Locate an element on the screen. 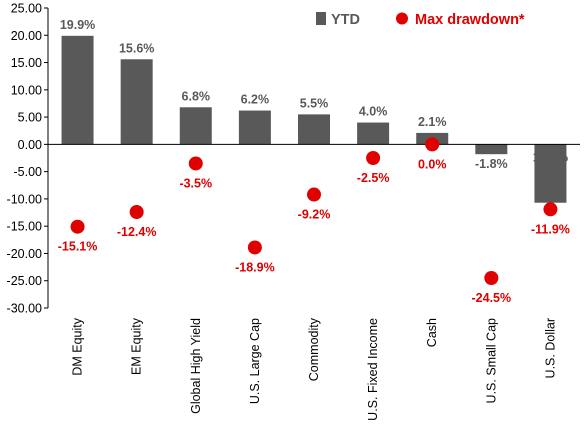  drawdown-value-label: -2.5% is located at coordinates (373, 178).